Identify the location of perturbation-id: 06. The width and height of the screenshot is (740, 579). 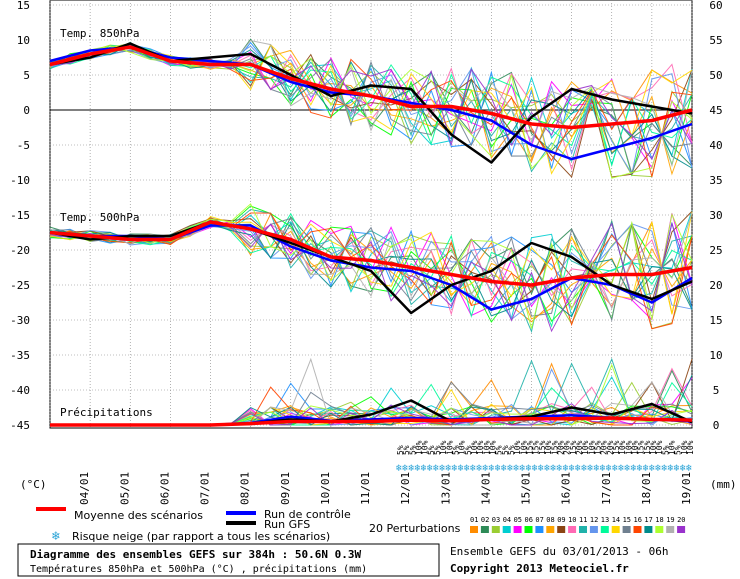
(529, 520).